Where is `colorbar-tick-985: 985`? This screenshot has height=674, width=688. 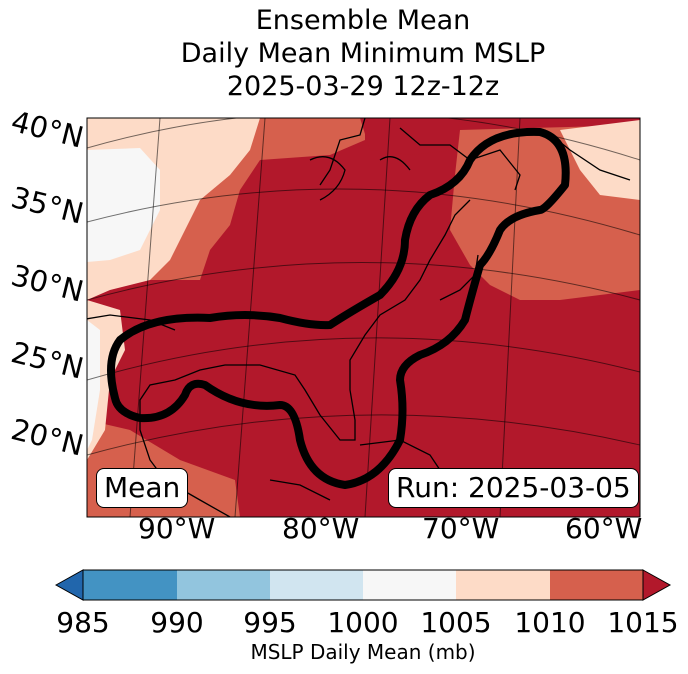
colorbar-tick-985: 985 is located at coordinates (83, 622).